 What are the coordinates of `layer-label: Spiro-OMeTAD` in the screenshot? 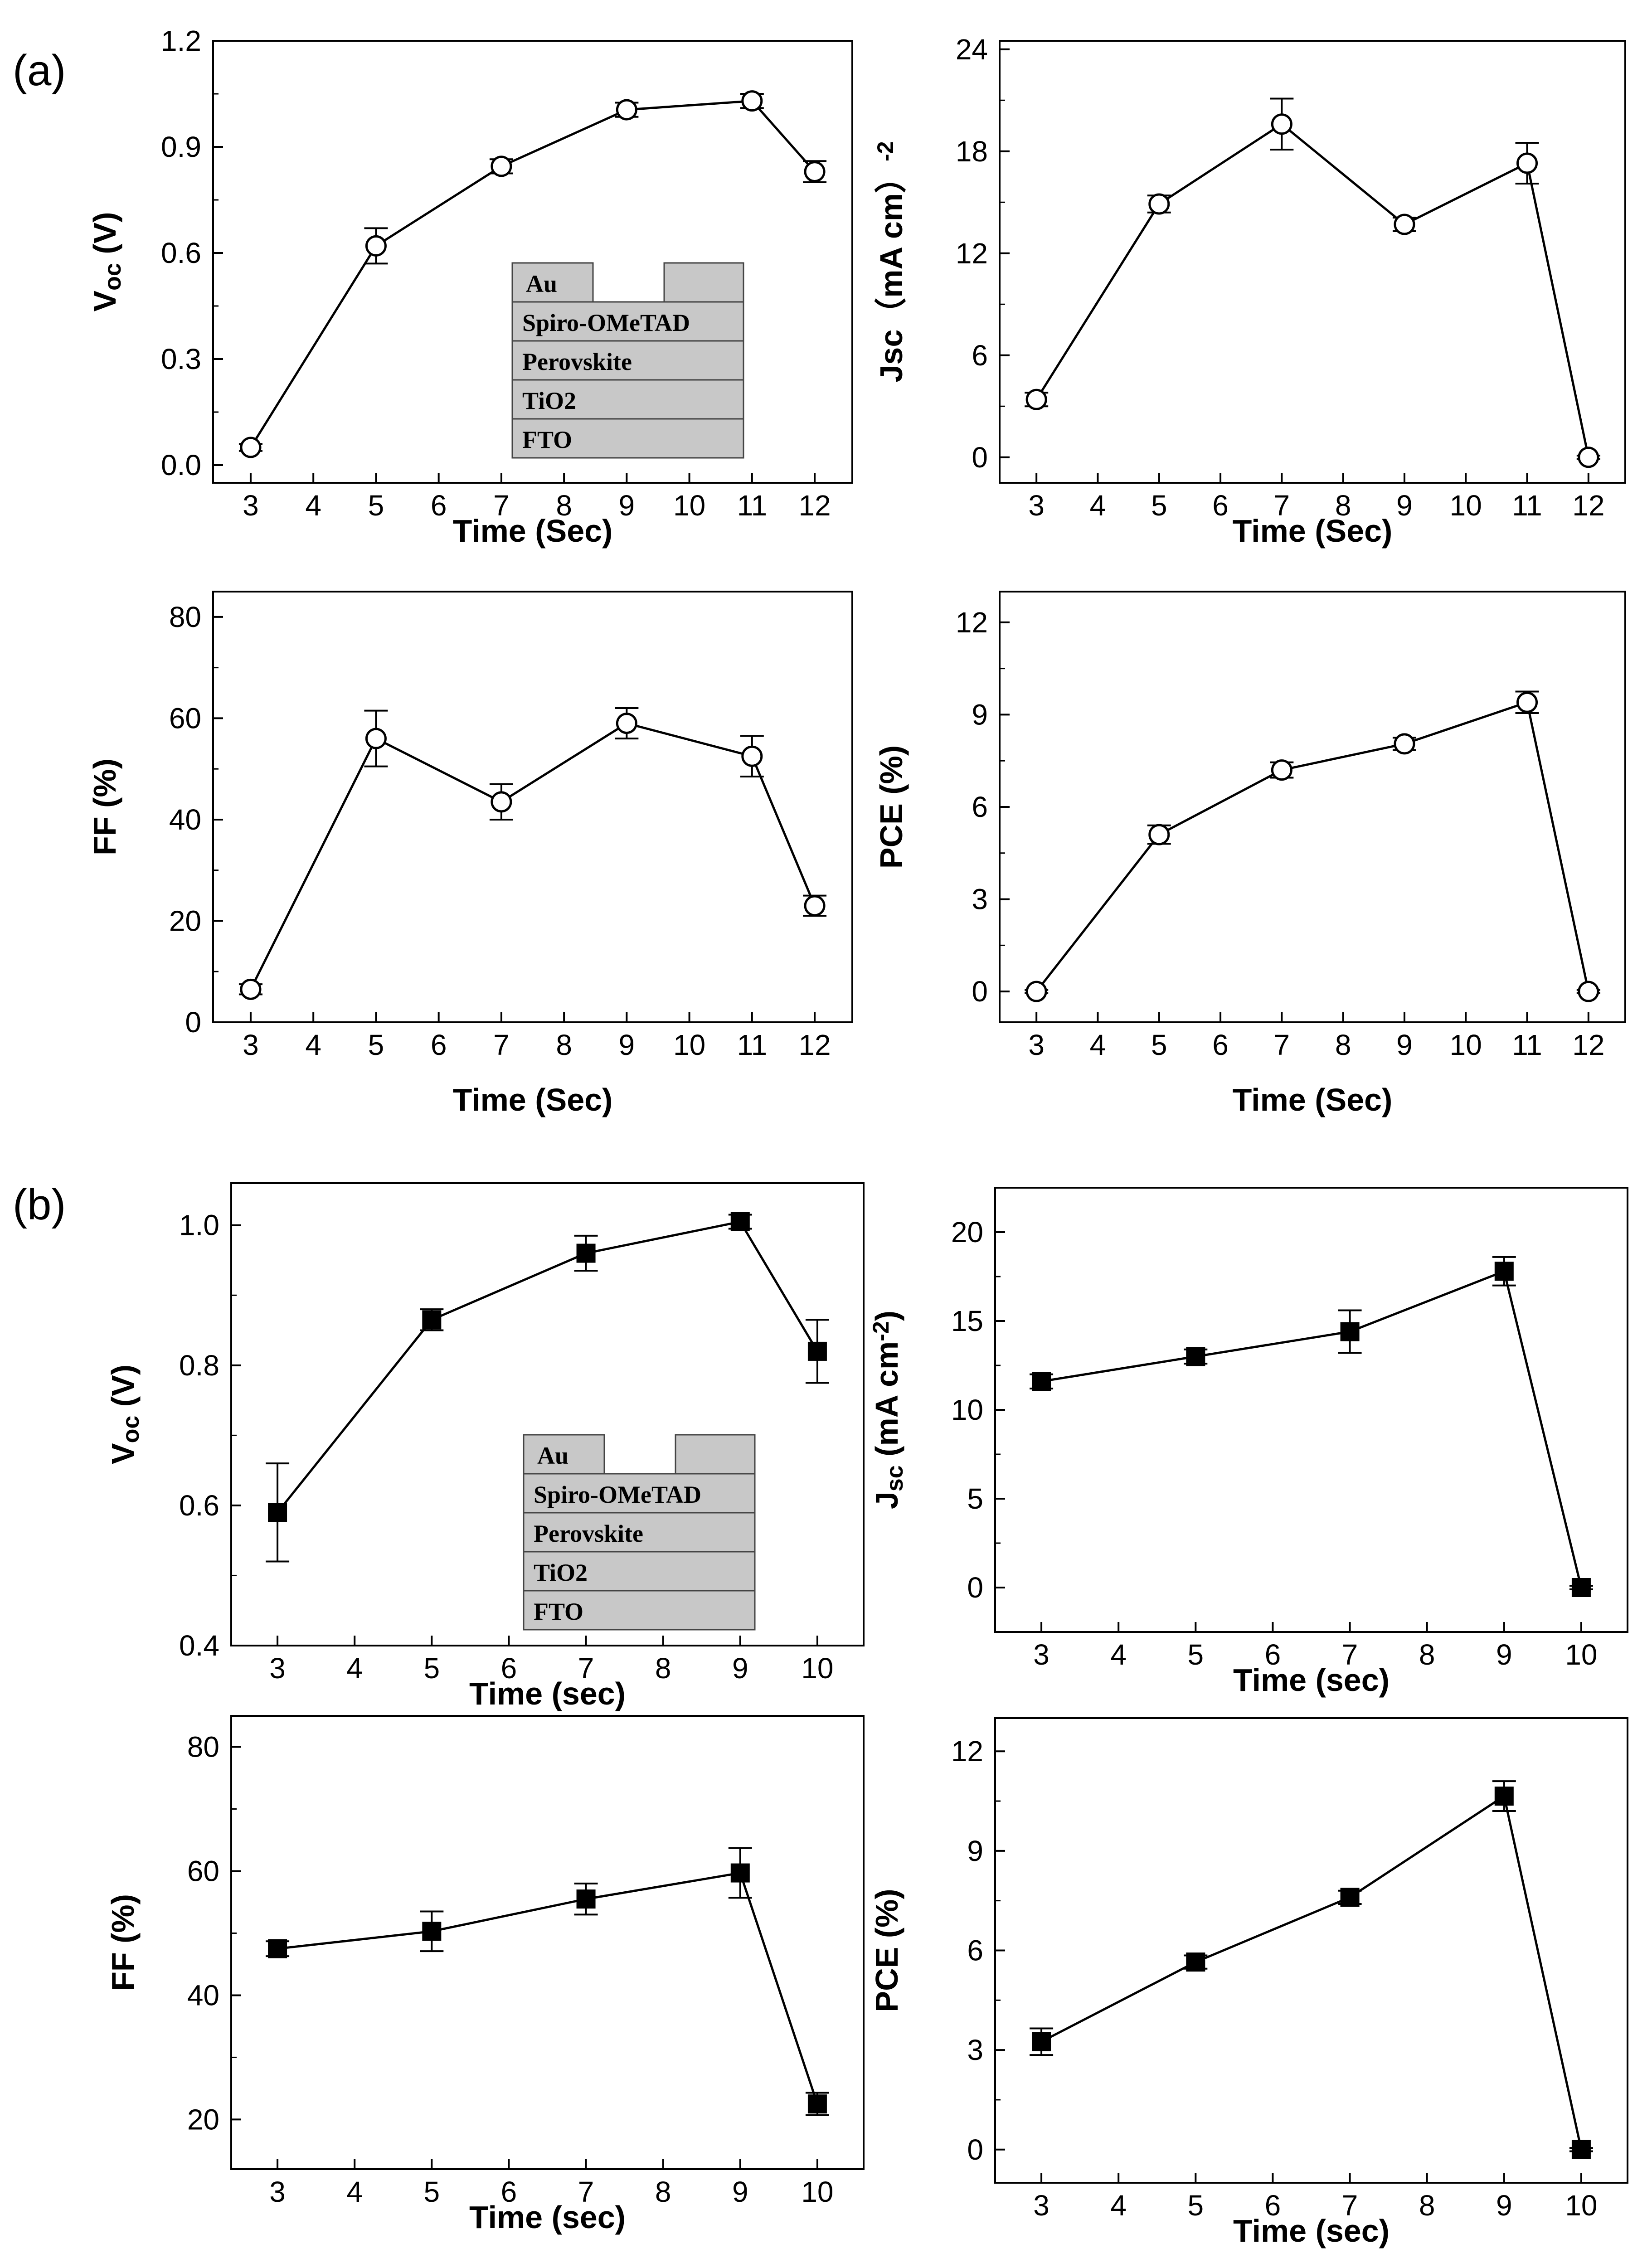 It's located at (606, 322).